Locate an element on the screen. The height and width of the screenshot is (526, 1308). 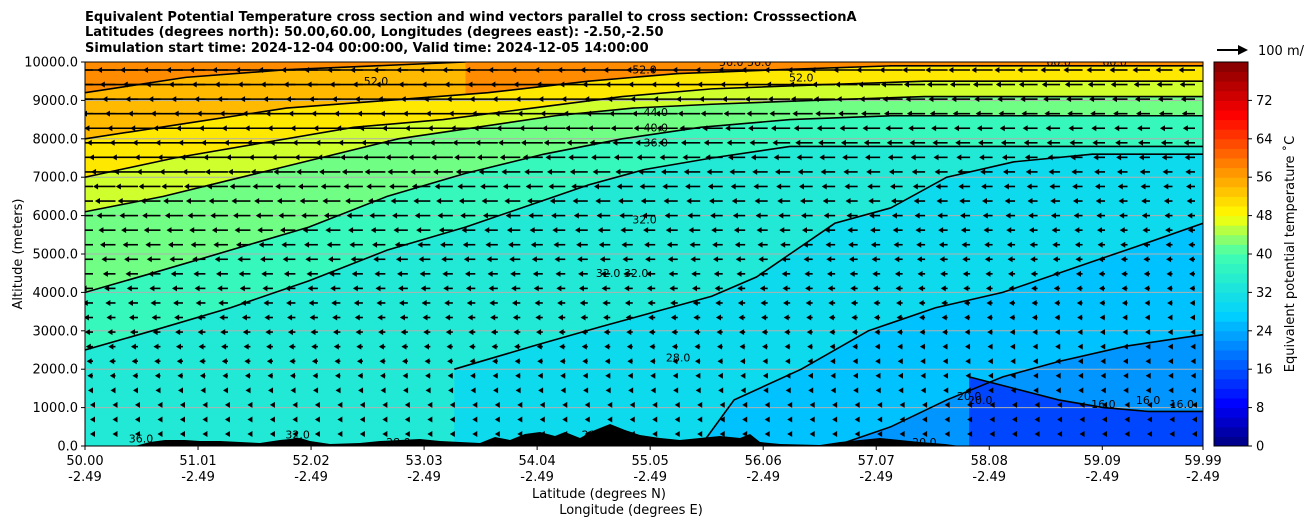
contour-label: 56.0 56.0 is located at coordinates (745, 62).